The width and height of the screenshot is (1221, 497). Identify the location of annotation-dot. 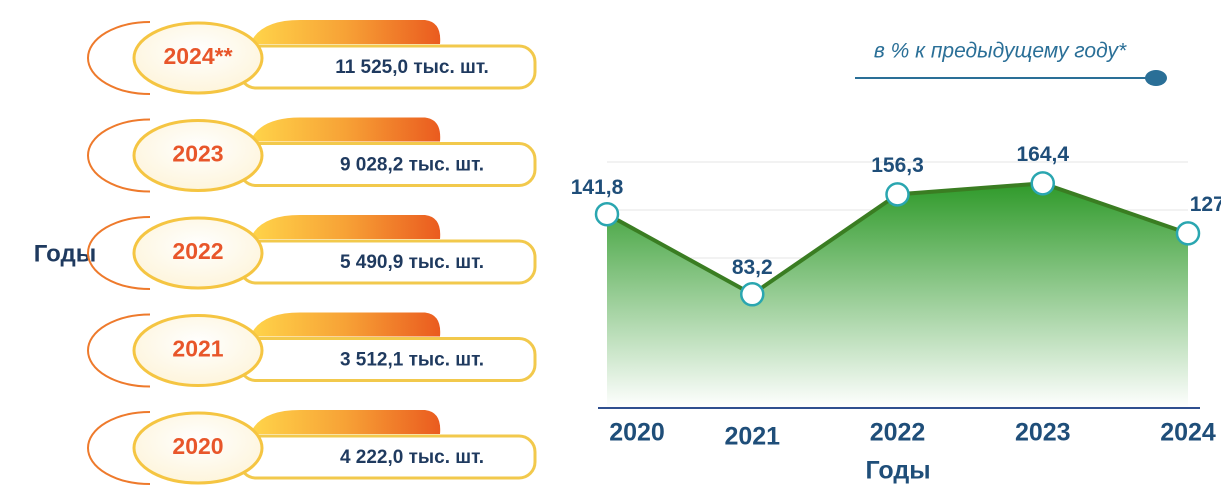
(1156, 78).